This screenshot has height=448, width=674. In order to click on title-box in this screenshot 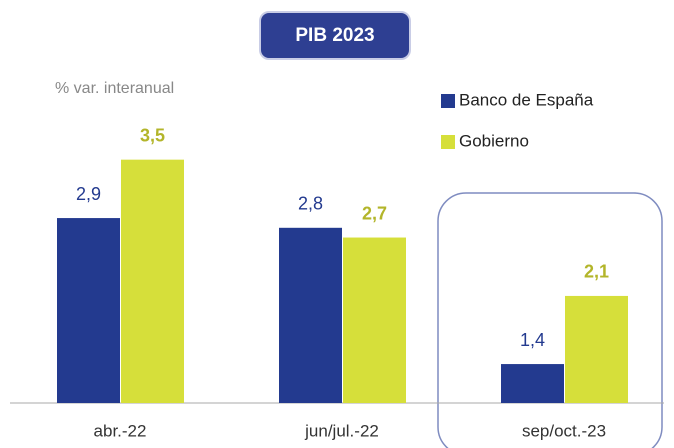, I will do `click(335, 35)`.